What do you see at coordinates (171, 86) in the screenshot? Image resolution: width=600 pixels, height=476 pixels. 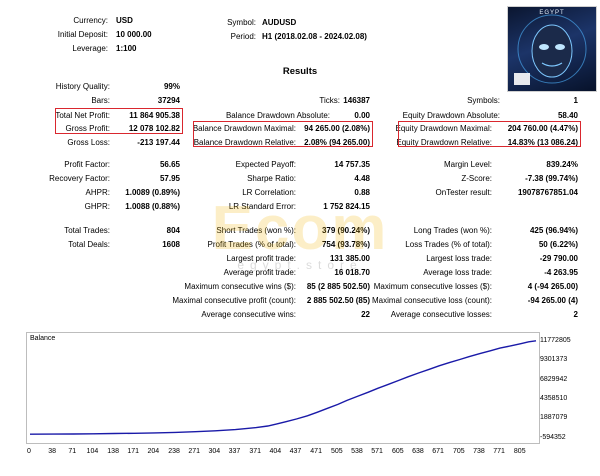 I see `history-quality-value: 99%` at bounding box center [171, 86].